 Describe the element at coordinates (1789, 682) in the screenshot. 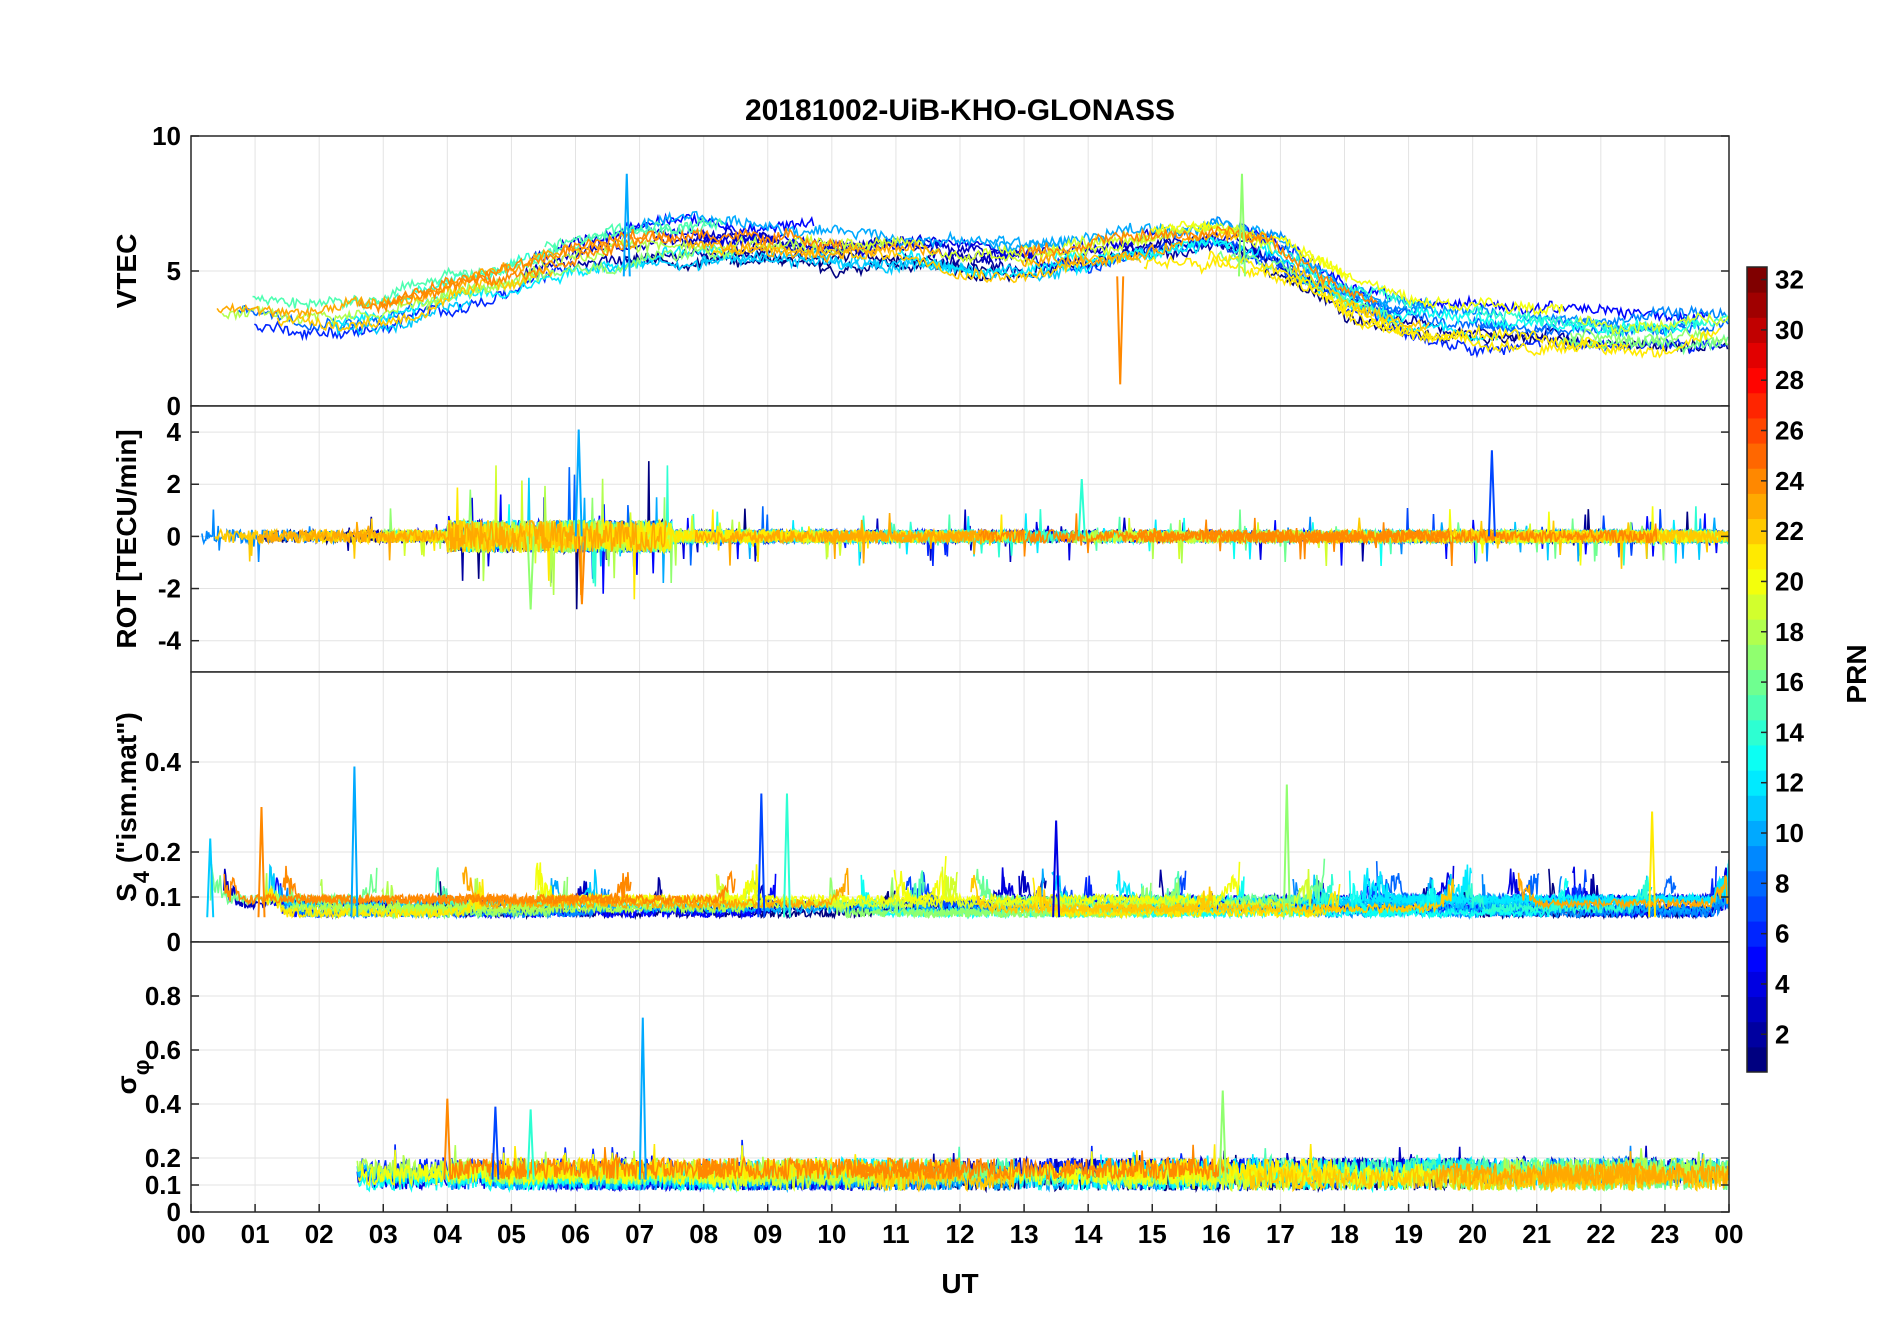

I see `colorbar-tick-label: 16` at that location.